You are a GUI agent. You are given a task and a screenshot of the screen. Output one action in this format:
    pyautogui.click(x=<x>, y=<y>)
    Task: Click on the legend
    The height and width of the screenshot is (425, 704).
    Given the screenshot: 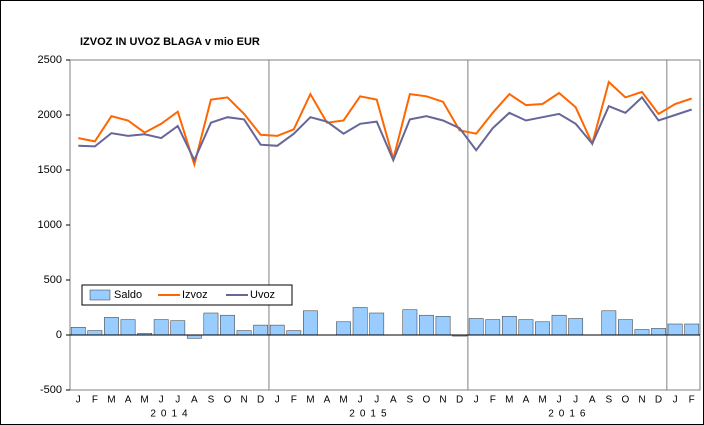 What is the action you would take?
    pyautogui.click(x=187, y=295)
    